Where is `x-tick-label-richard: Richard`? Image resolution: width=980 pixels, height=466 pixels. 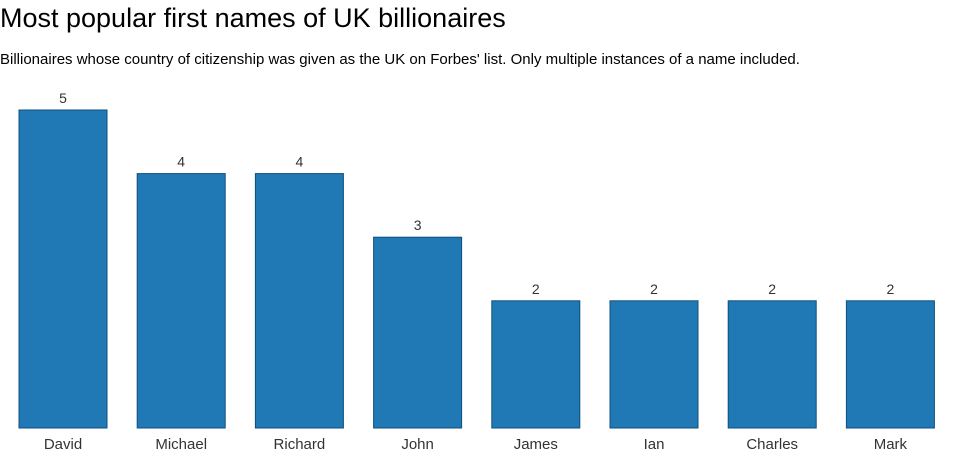
x-tick-label-richard: Richard is located at coordinates (300, 444).